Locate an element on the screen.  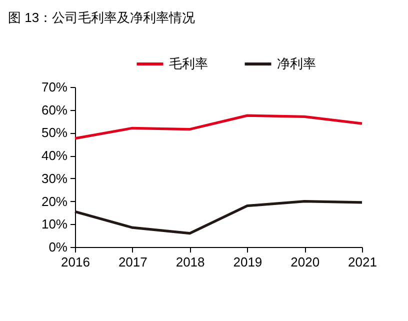
y-tick-label: 0% is located at coordinates (58, 247).